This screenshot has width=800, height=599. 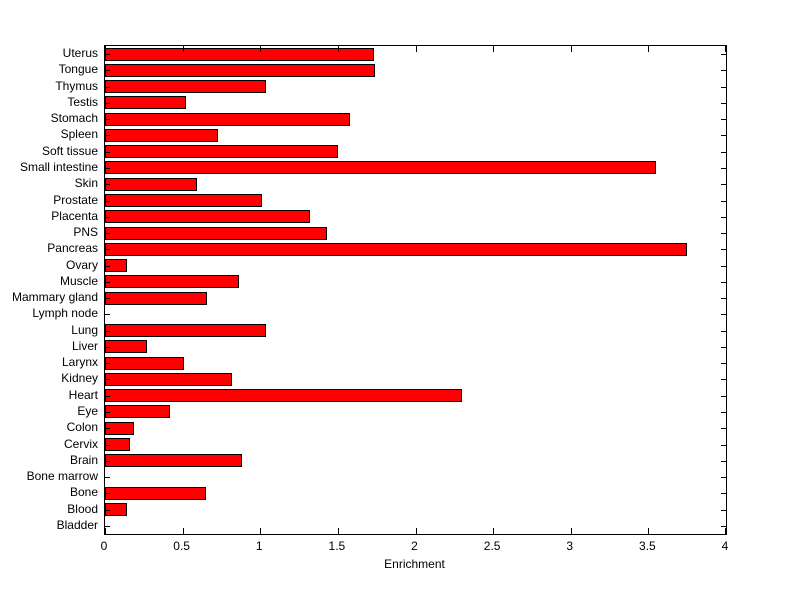 I want to click on category-label-bone: Bone, so click(x=83, y=492).